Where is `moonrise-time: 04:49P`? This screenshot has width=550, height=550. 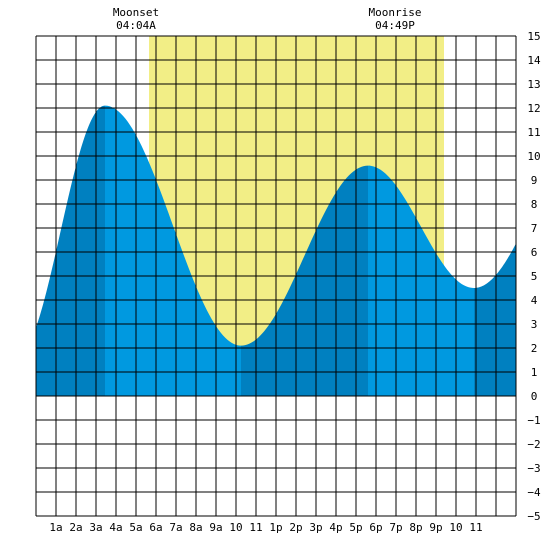 moonrise-time: 04:49P is located at coordinates (395, 25).